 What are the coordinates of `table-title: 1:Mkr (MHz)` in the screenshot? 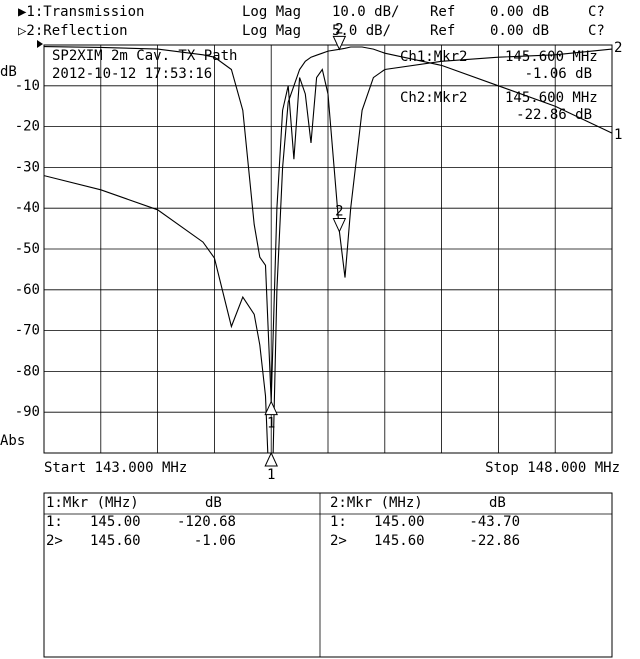 It's located at (92, 503).